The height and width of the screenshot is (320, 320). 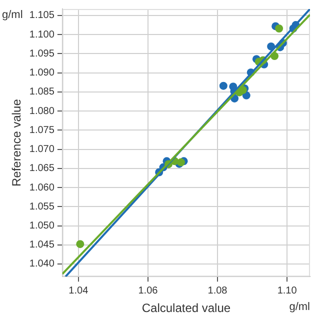 What do you see at coordinates (42, 188) in the screenshot?
I see `y-tick-label: 1.060` at bounding box center [42, 188].